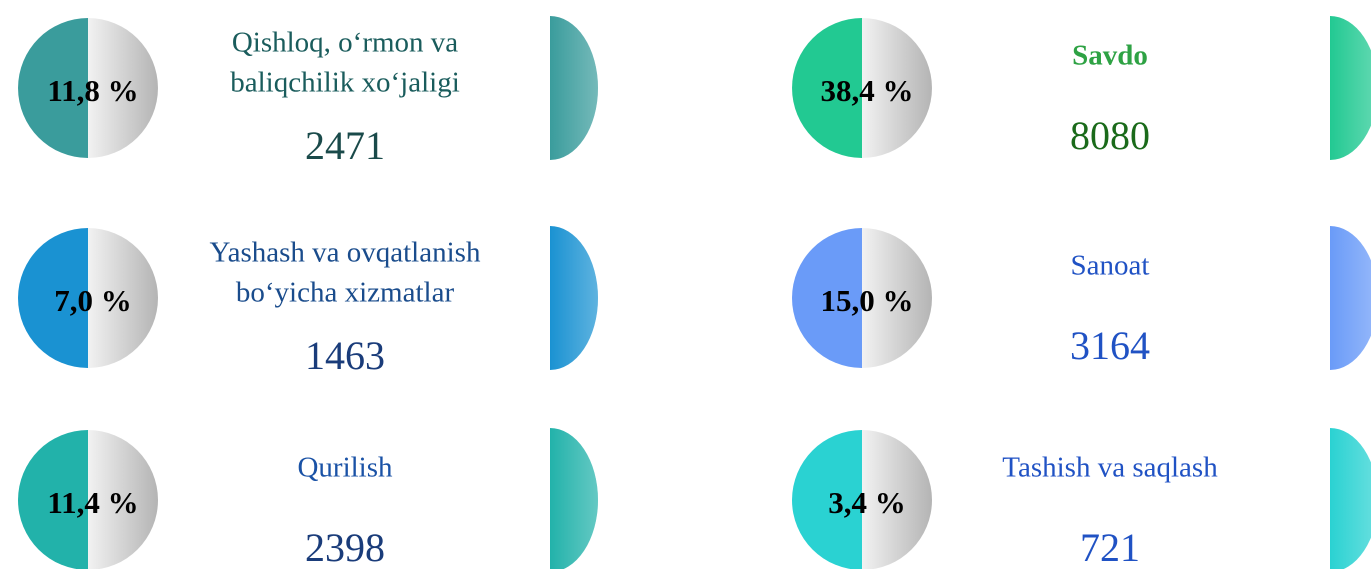 The height and width of the screenshot is (569, 1371). Describe the element at coordinates (345, 253) in the screenshot. I see `label: Yashash va ovqatlanish` at that location.